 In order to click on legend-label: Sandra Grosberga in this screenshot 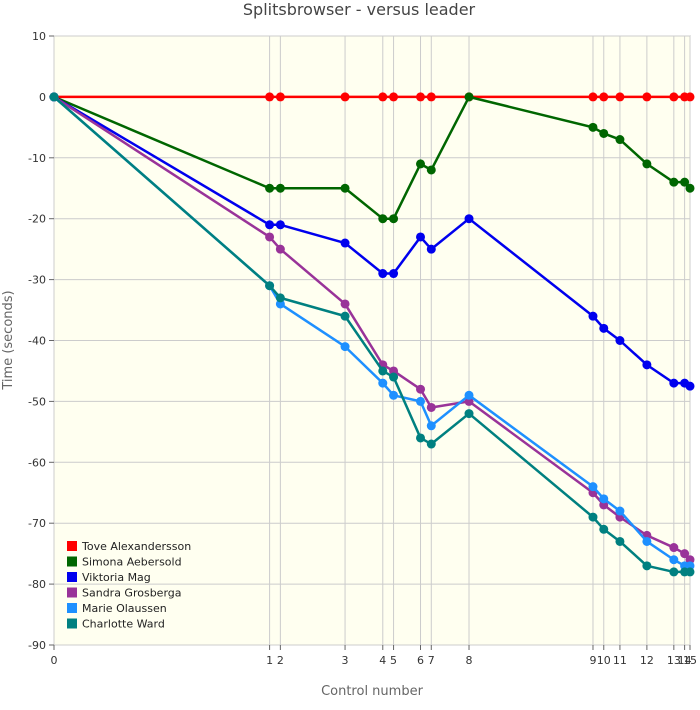, I will do `click(132, 593)`.